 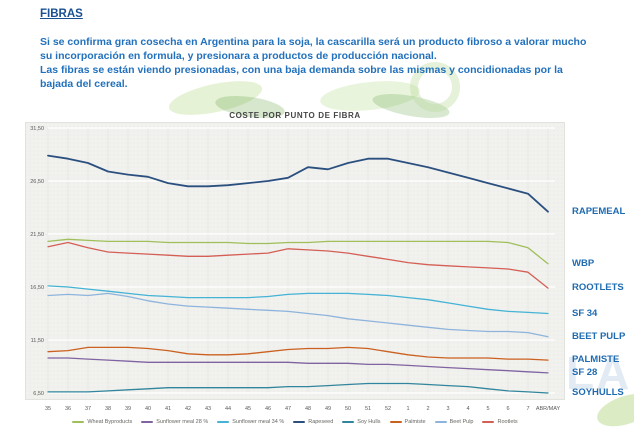 I want to click on legend-item-beet-pulp: Beet Pulp, so click(x=454, y=422).